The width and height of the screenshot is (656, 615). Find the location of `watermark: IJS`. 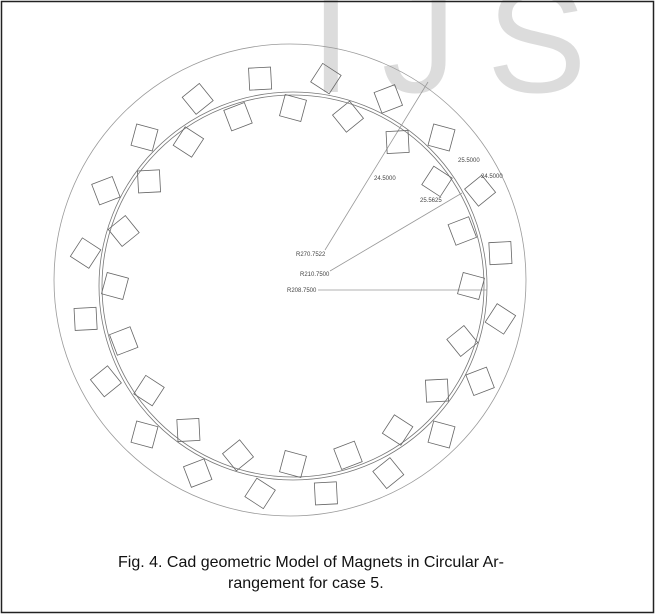

watermark: IJS is located at coordinates (463, 62).